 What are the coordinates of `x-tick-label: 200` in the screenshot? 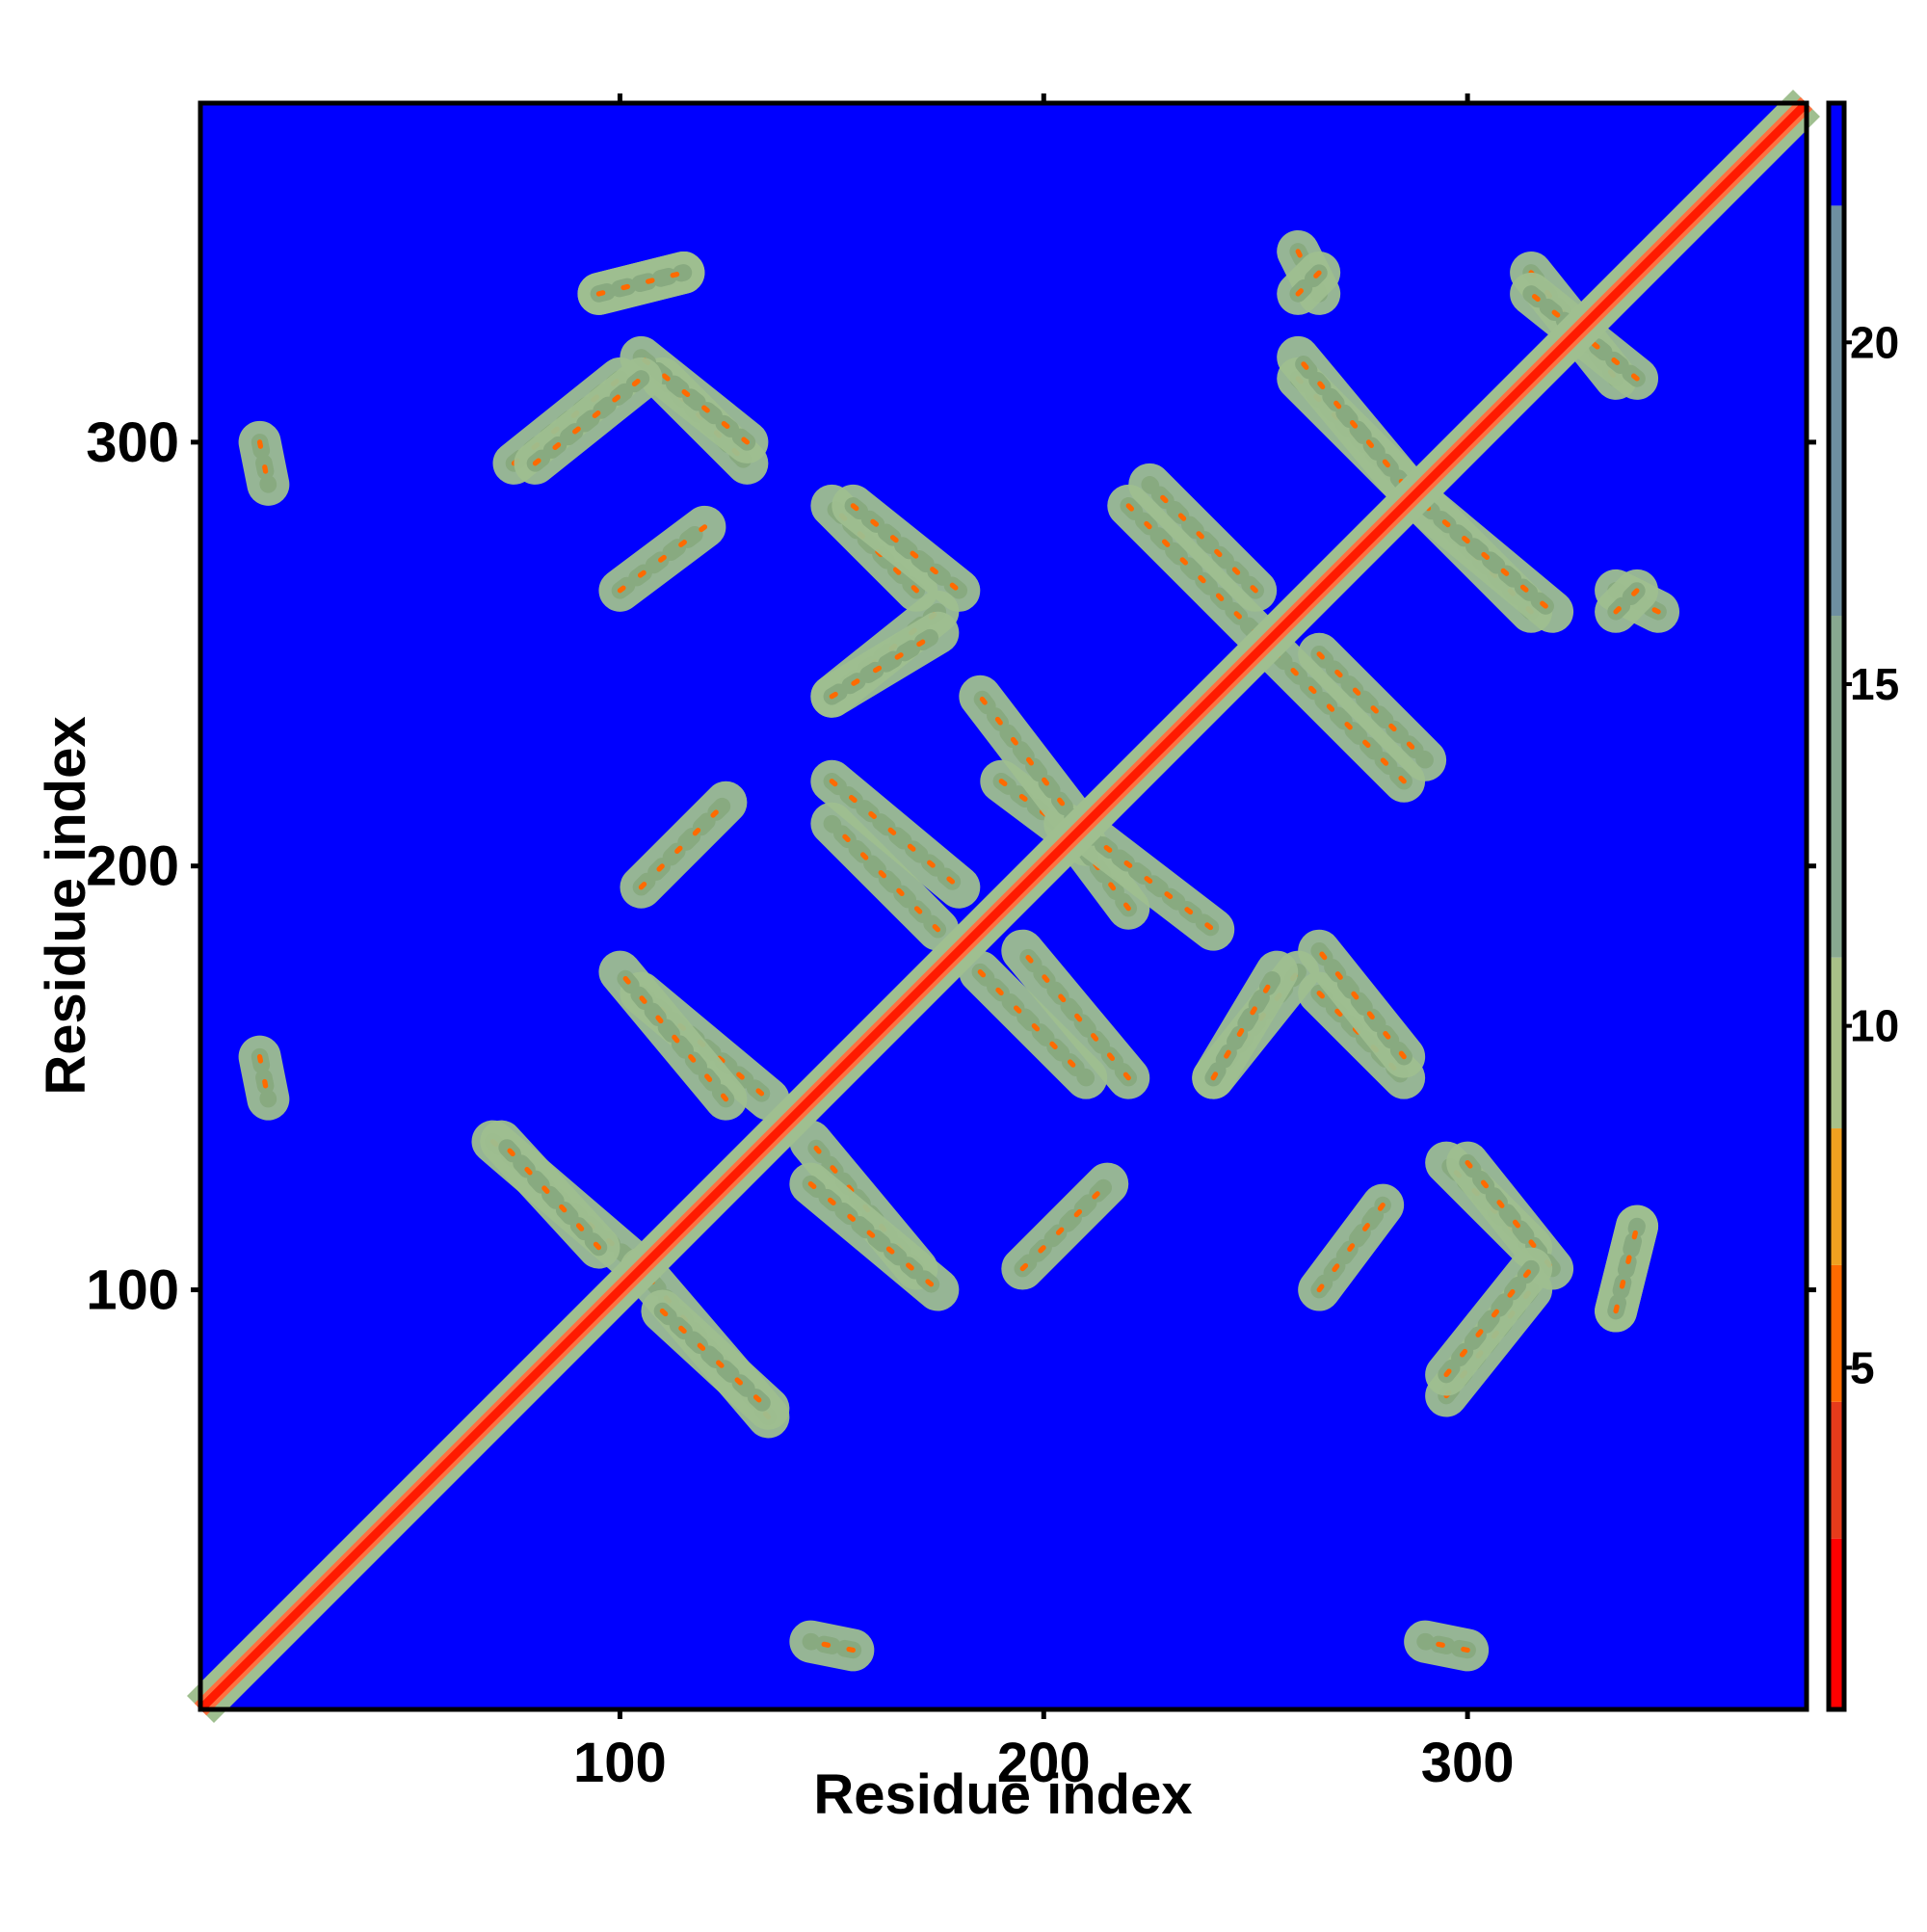 It's located at (1044, 1763).